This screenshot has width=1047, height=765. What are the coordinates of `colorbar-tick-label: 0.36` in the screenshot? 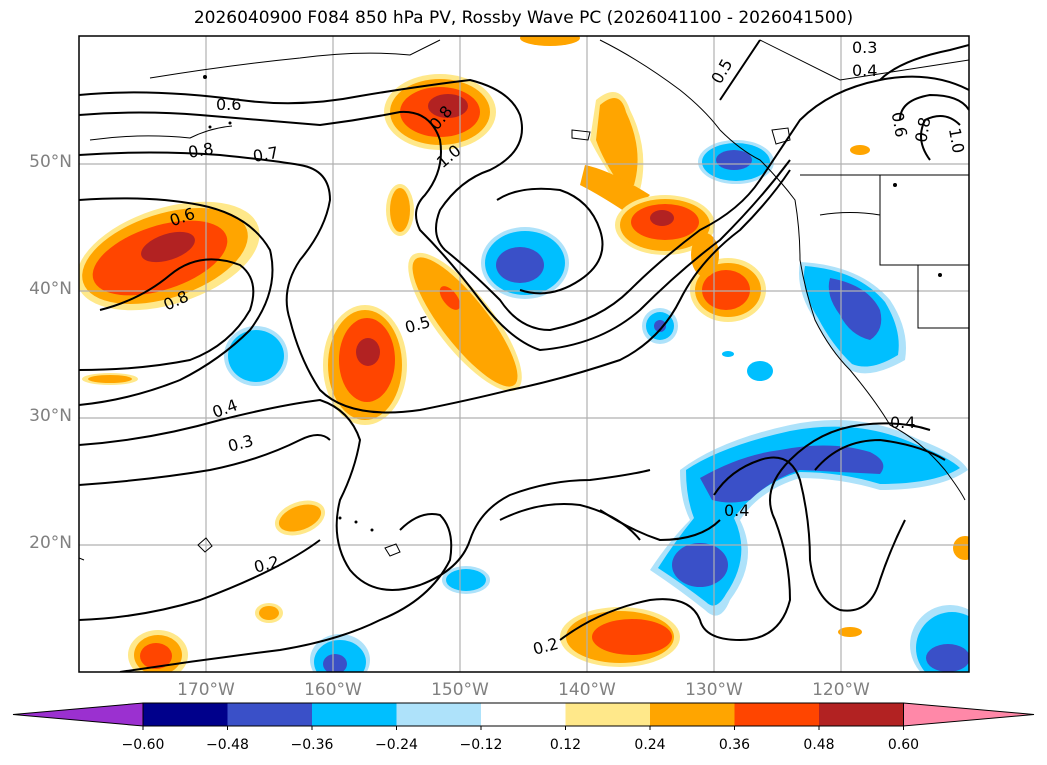 It's located at (734, 745).